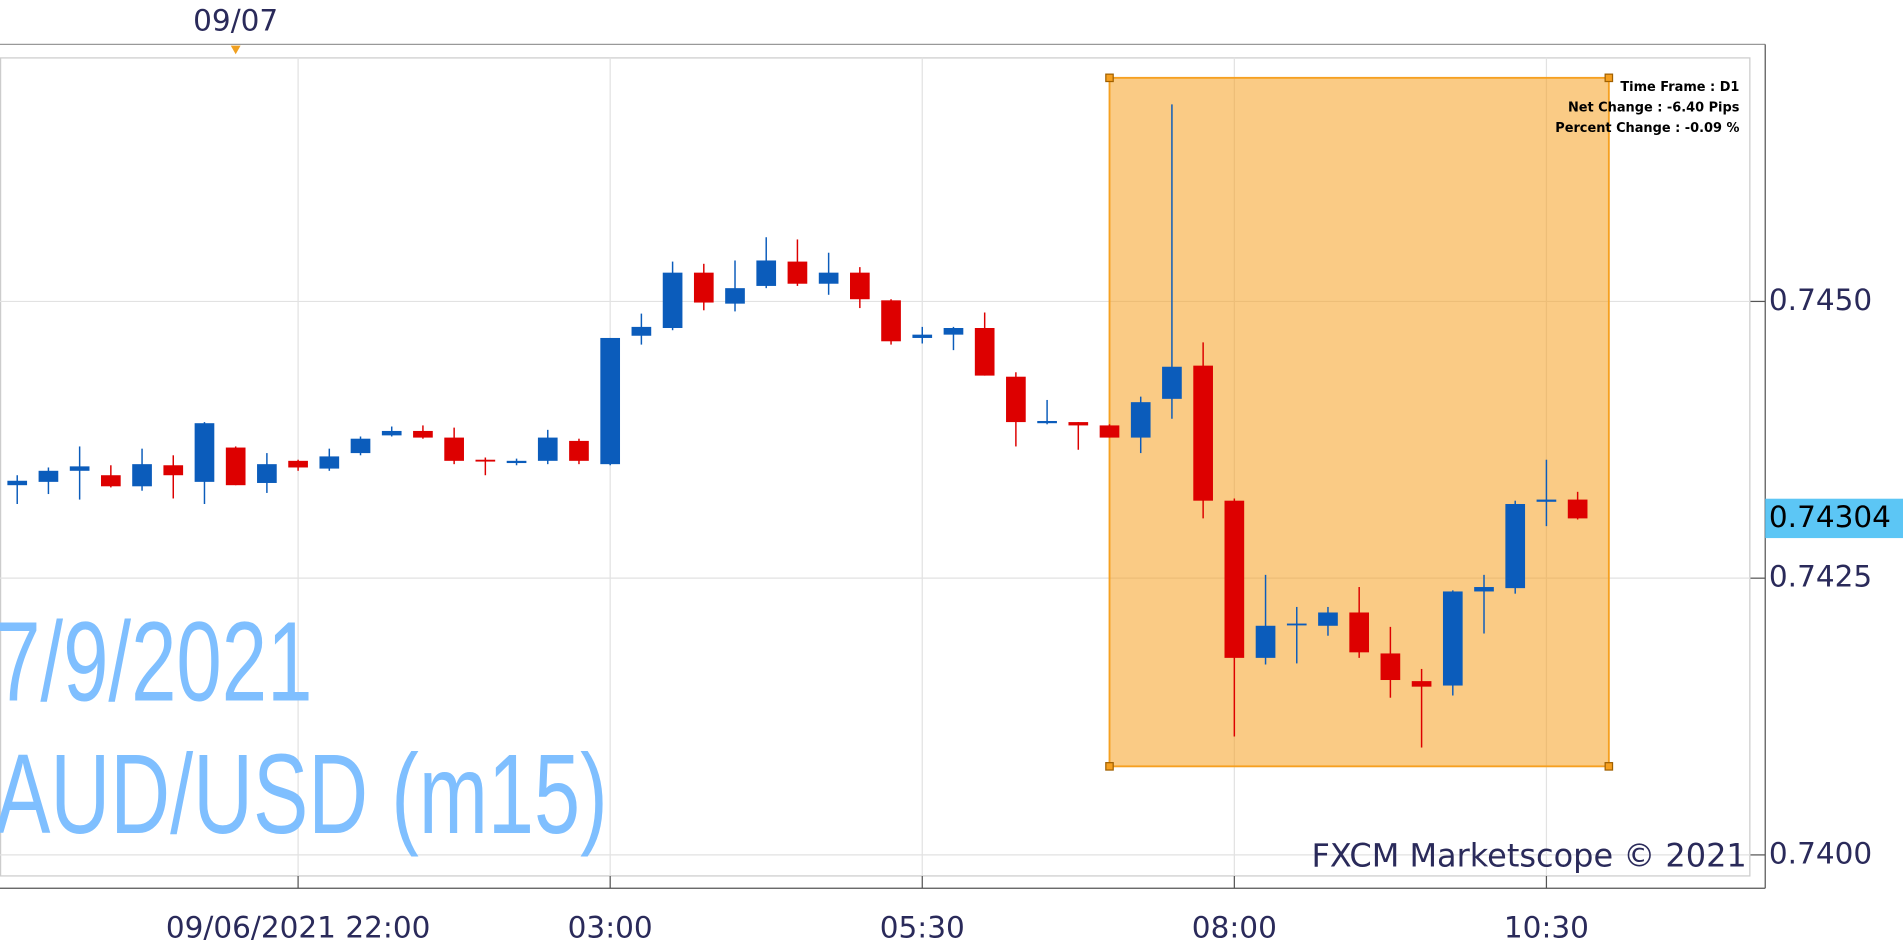  Describe the element at coordinates (156, 661) in the screenshot. I see `watermark: 7/9/2021` at that location.